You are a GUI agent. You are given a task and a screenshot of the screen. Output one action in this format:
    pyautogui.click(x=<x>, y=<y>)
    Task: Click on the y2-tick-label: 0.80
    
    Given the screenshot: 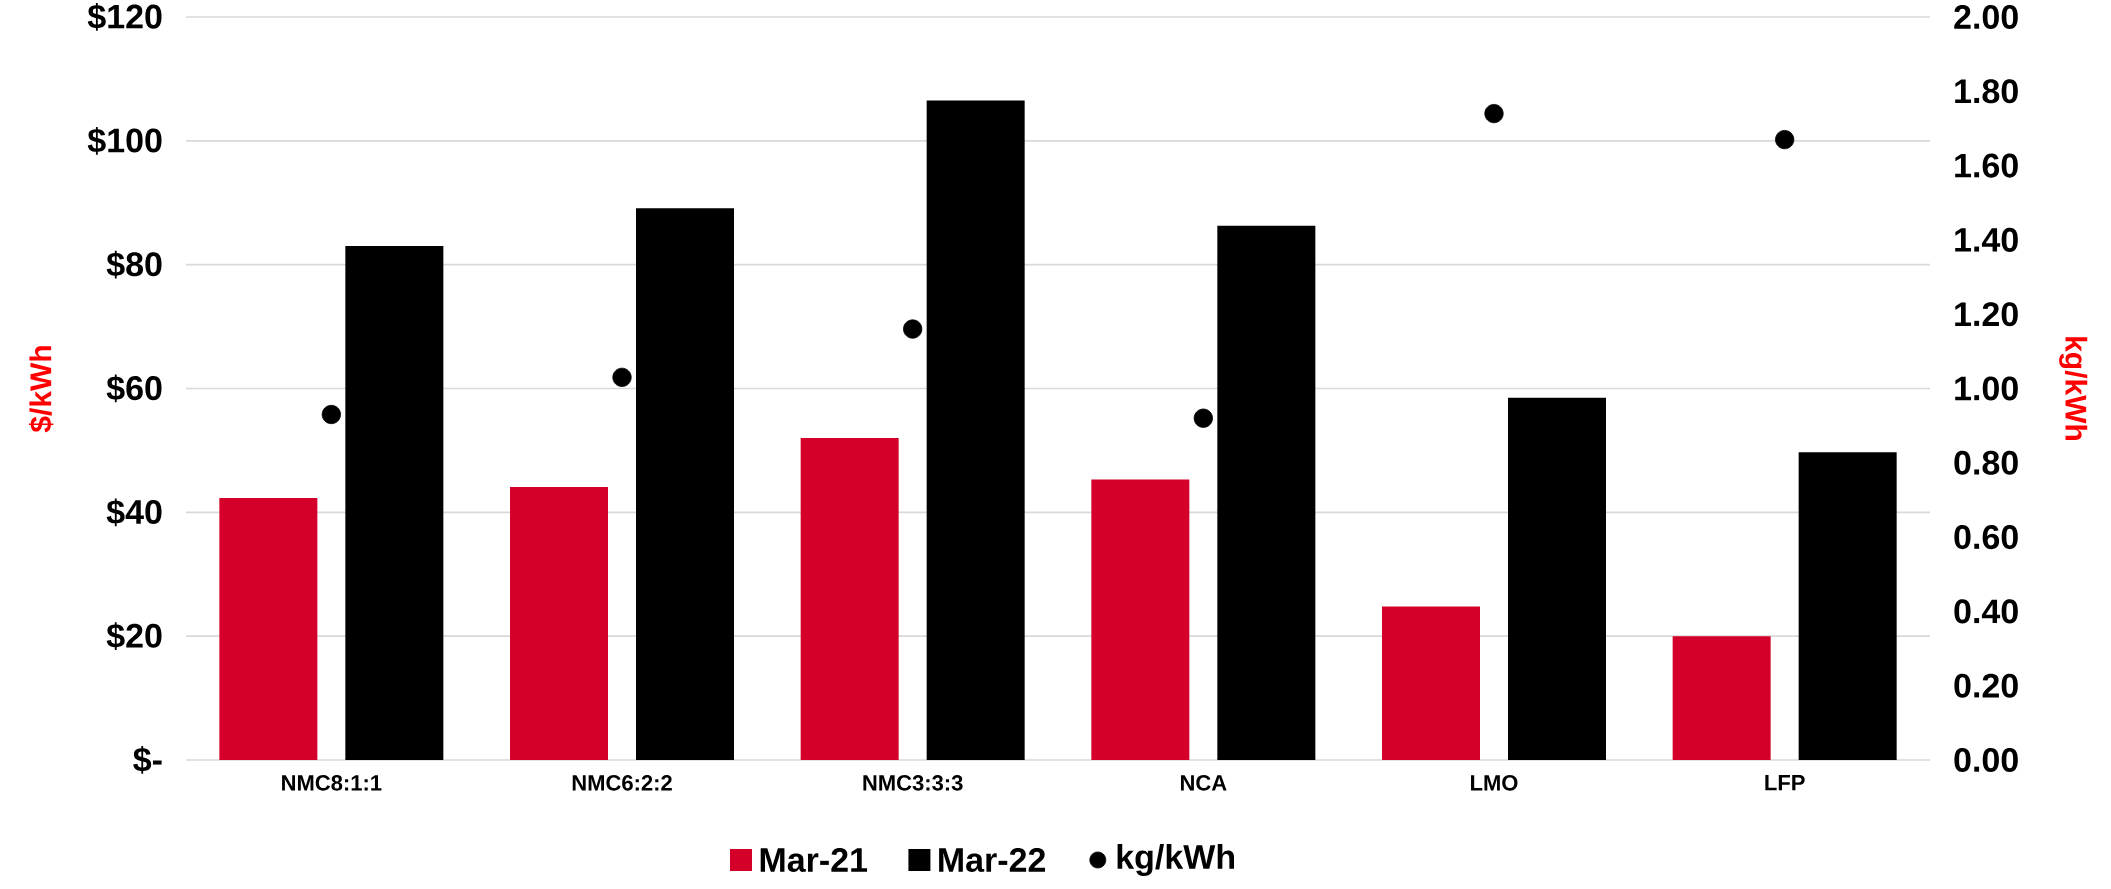 What is the action you would take?
    pyautogui.click(x=1986, y=462)
    